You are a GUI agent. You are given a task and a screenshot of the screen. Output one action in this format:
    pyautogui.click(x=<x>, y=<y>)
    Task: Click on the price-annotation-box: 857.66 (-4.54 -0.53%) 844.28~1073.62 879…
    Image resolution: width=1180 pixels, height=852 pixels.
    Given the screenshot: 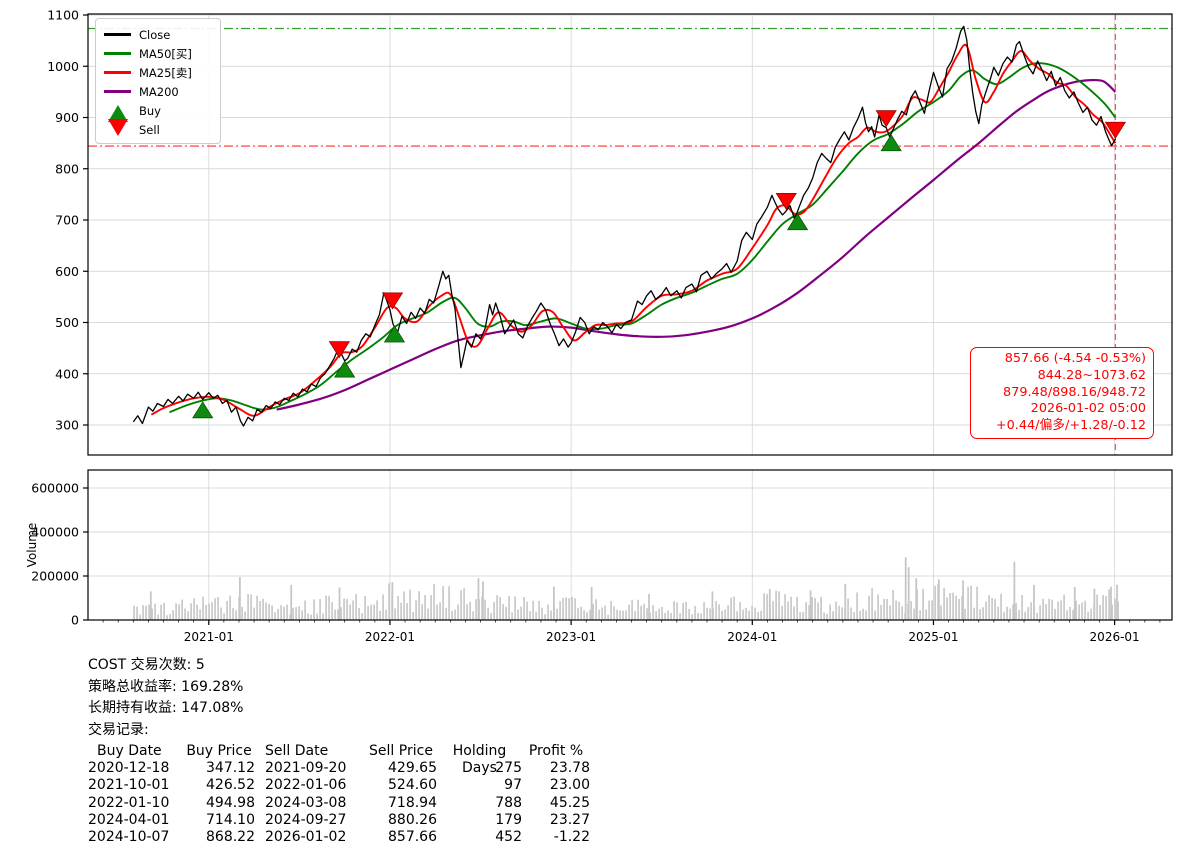 What is the action you would take?
    pyautogui.click(x=1062, y=393)
    